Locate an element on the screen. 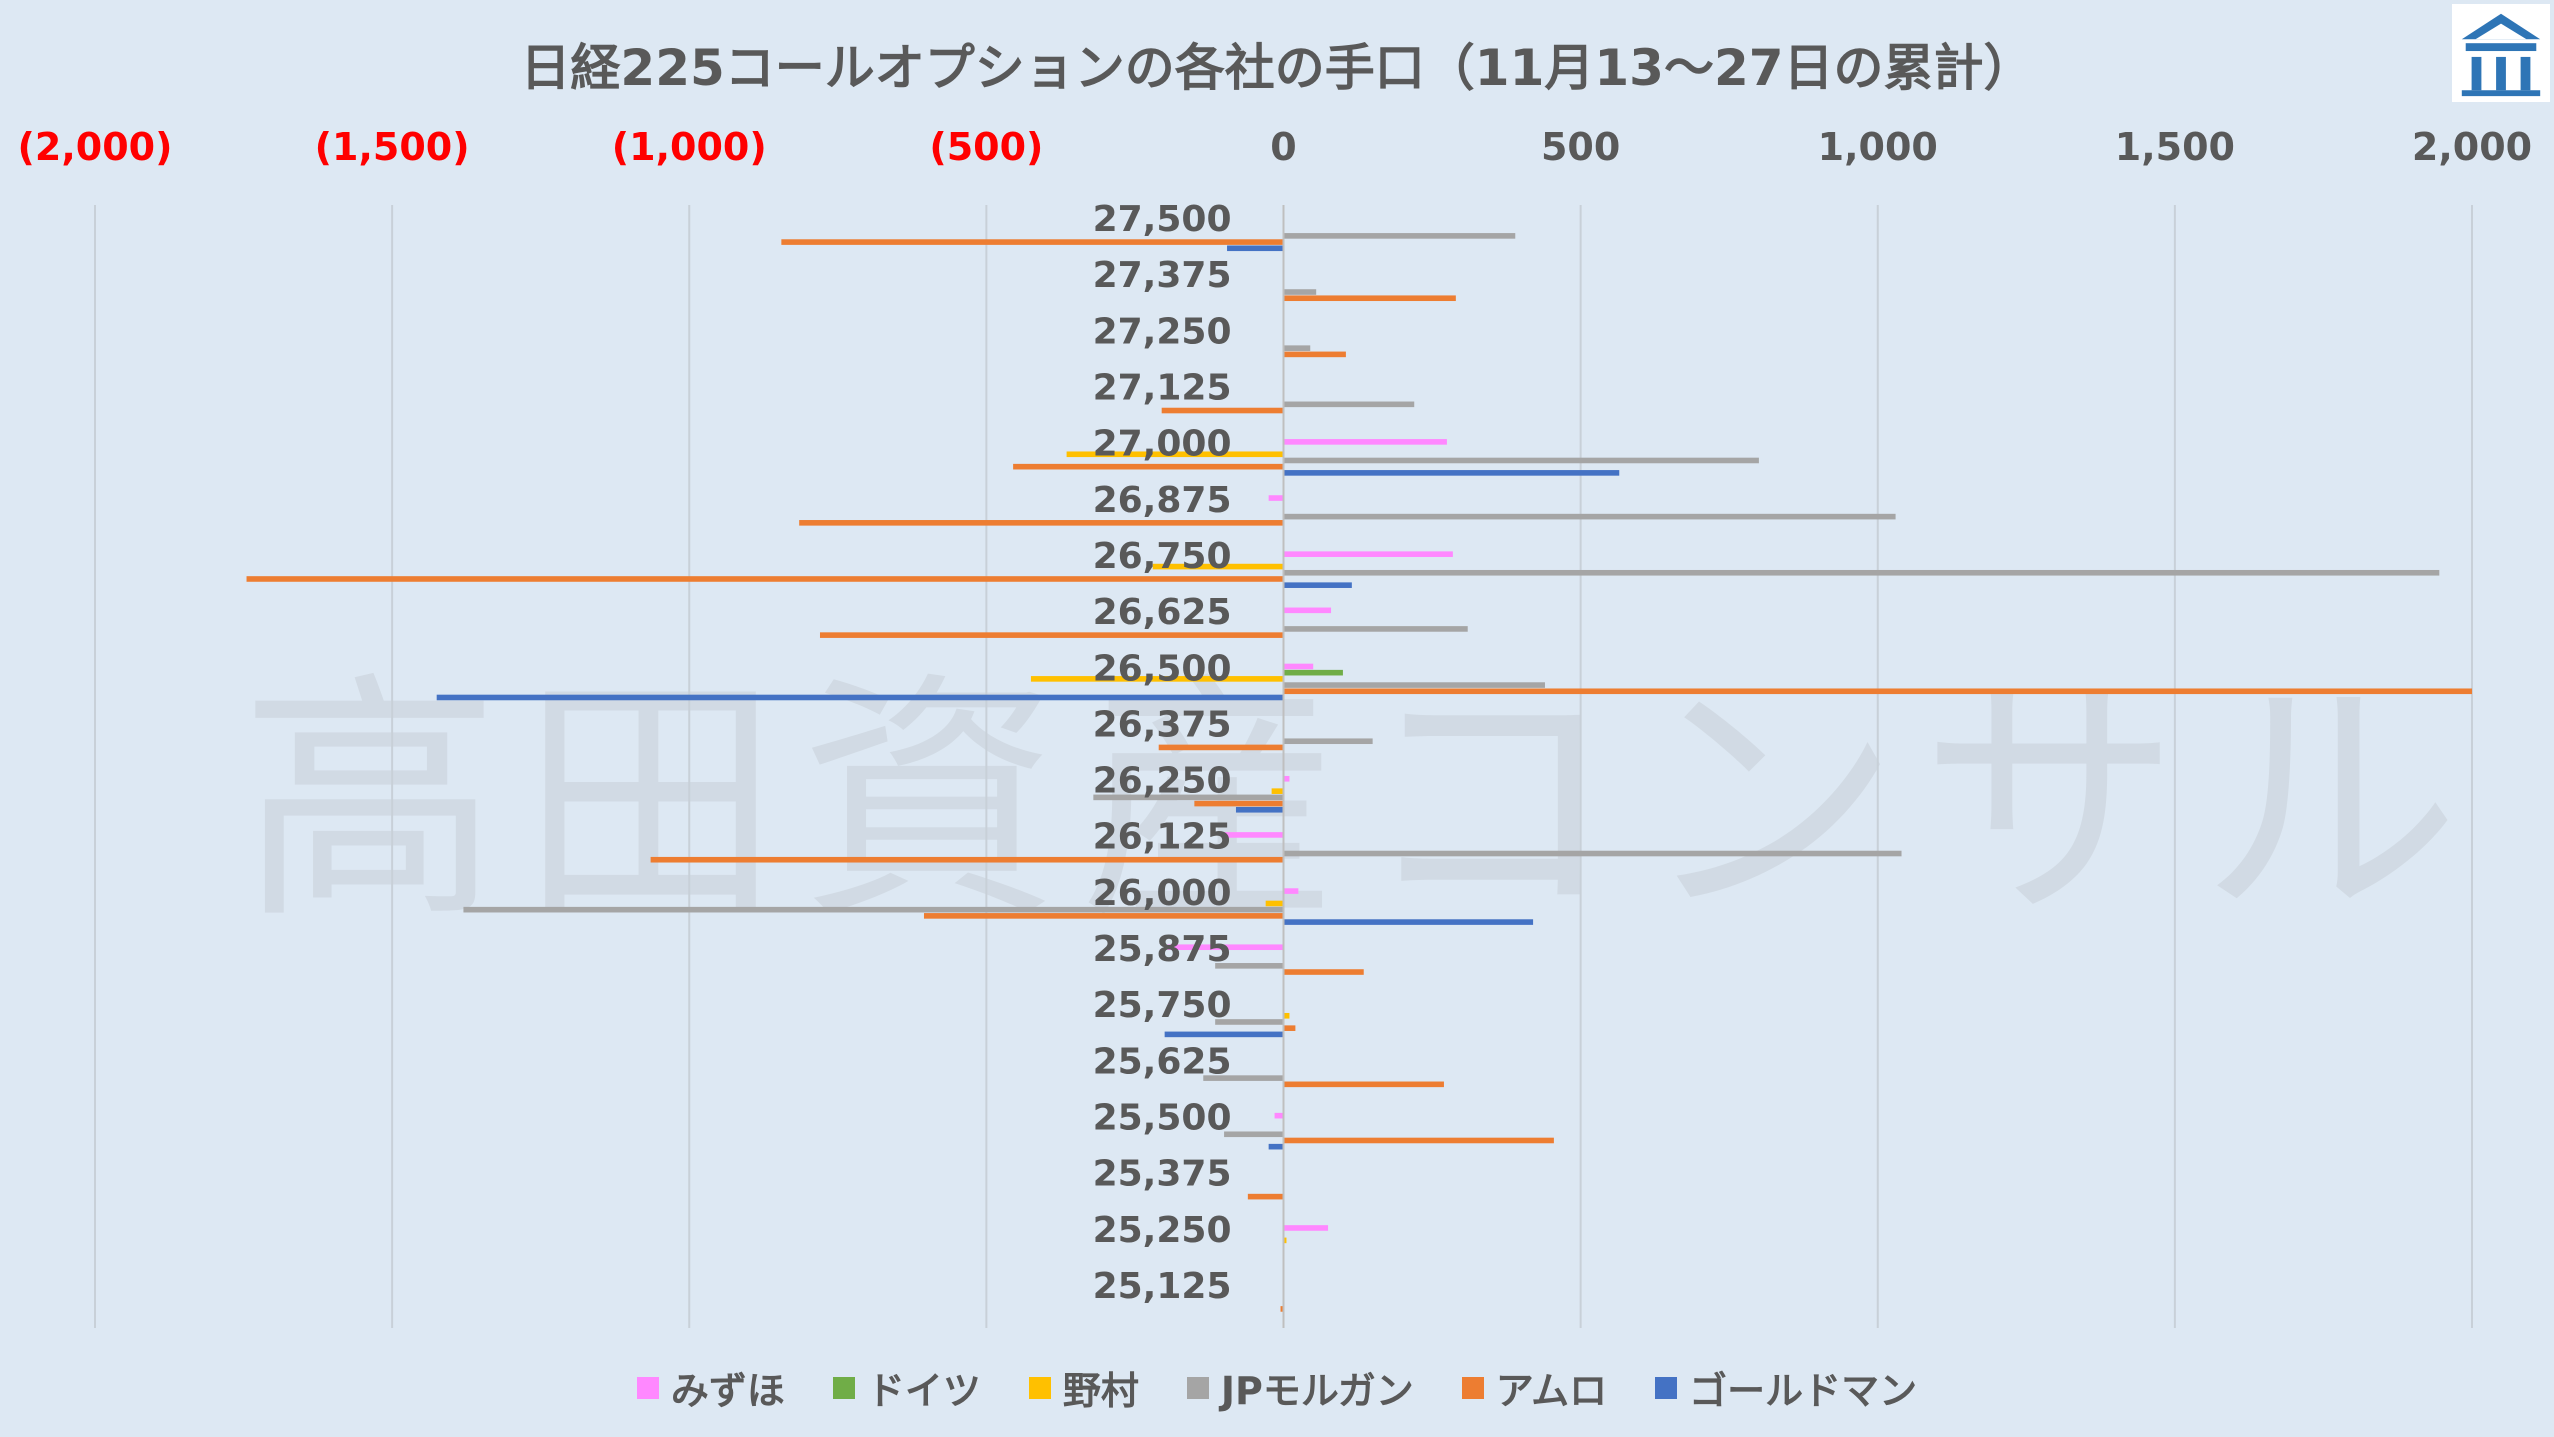  legend-item: ドイツ is located at coordinates (906, 1387).